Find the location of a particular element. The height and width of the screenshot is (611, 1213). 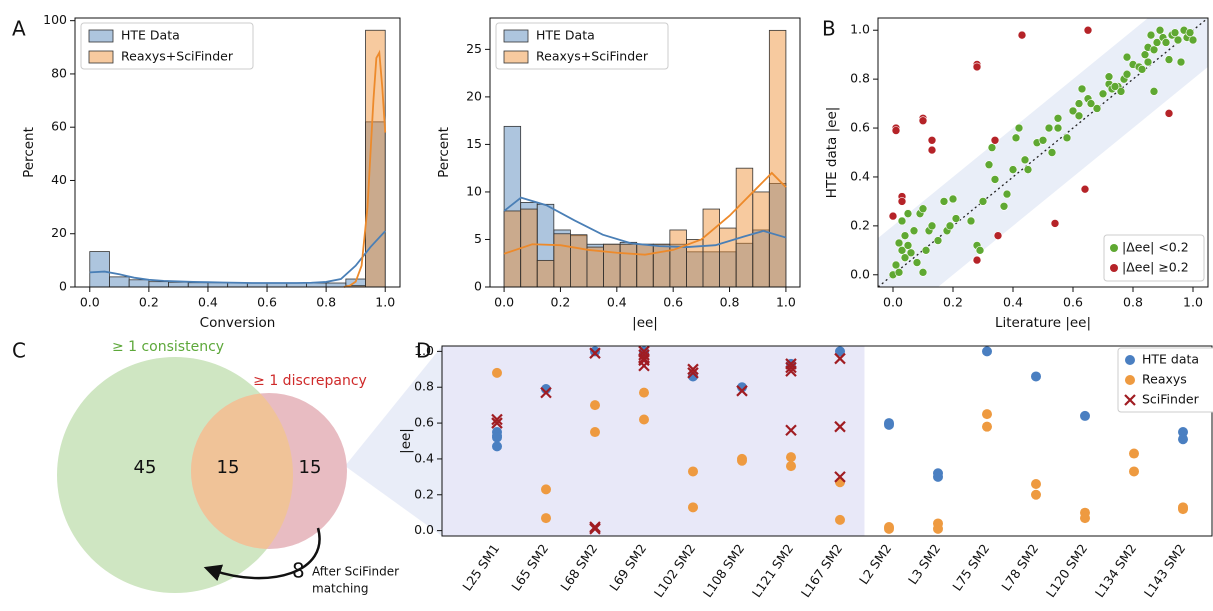

y-tick-label: 20 is located at coordinates (474, 95).